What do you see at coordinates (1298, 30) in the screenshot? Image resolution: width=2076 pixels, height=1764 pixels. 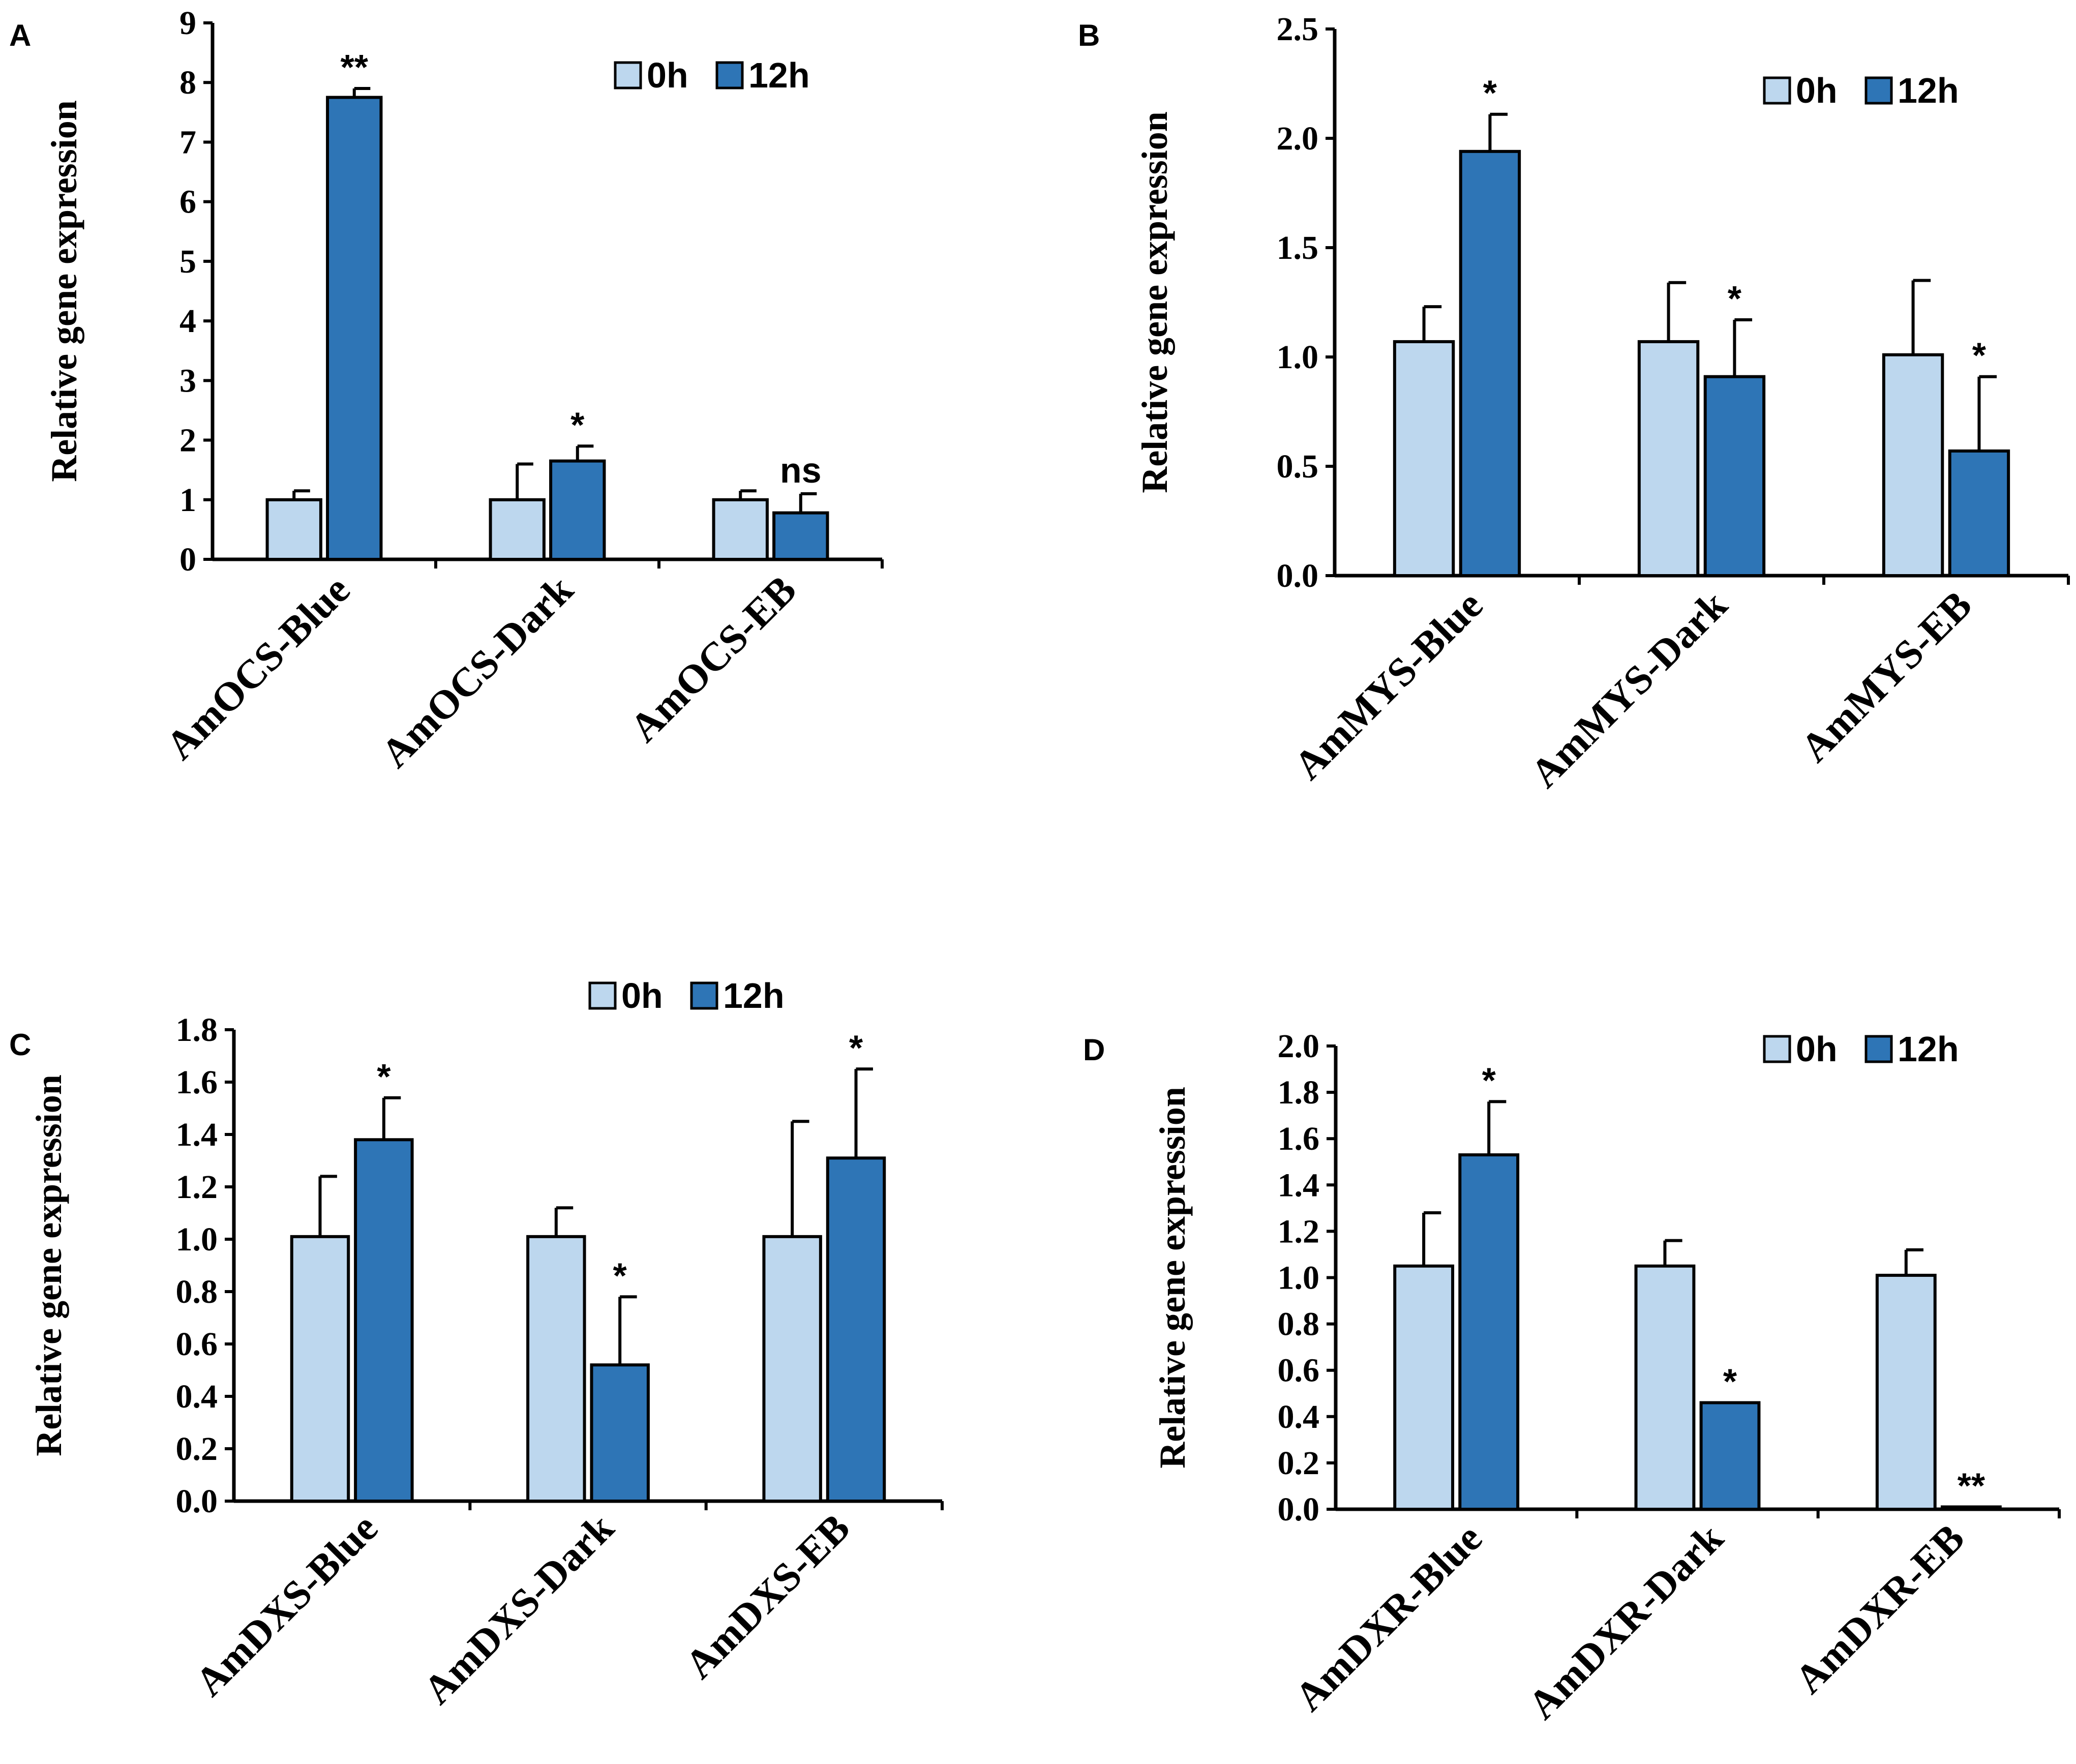 I see `y-tick-label: 2.5` at bounding box center [1298, 30].